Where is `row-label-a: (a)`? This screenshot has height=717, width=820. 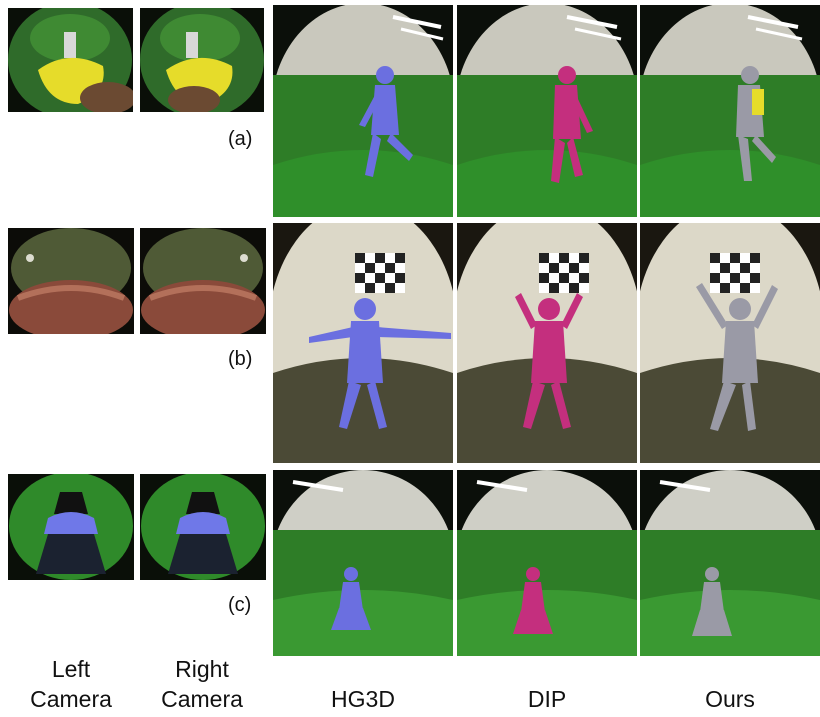 row-label-a: (a) is located at coordinates (240, 139).